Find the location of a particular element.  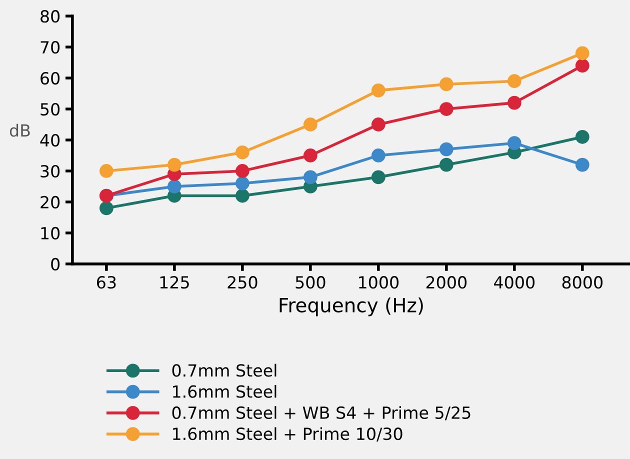

x-tick-label: 1000 is located at coordinates (379, 282).